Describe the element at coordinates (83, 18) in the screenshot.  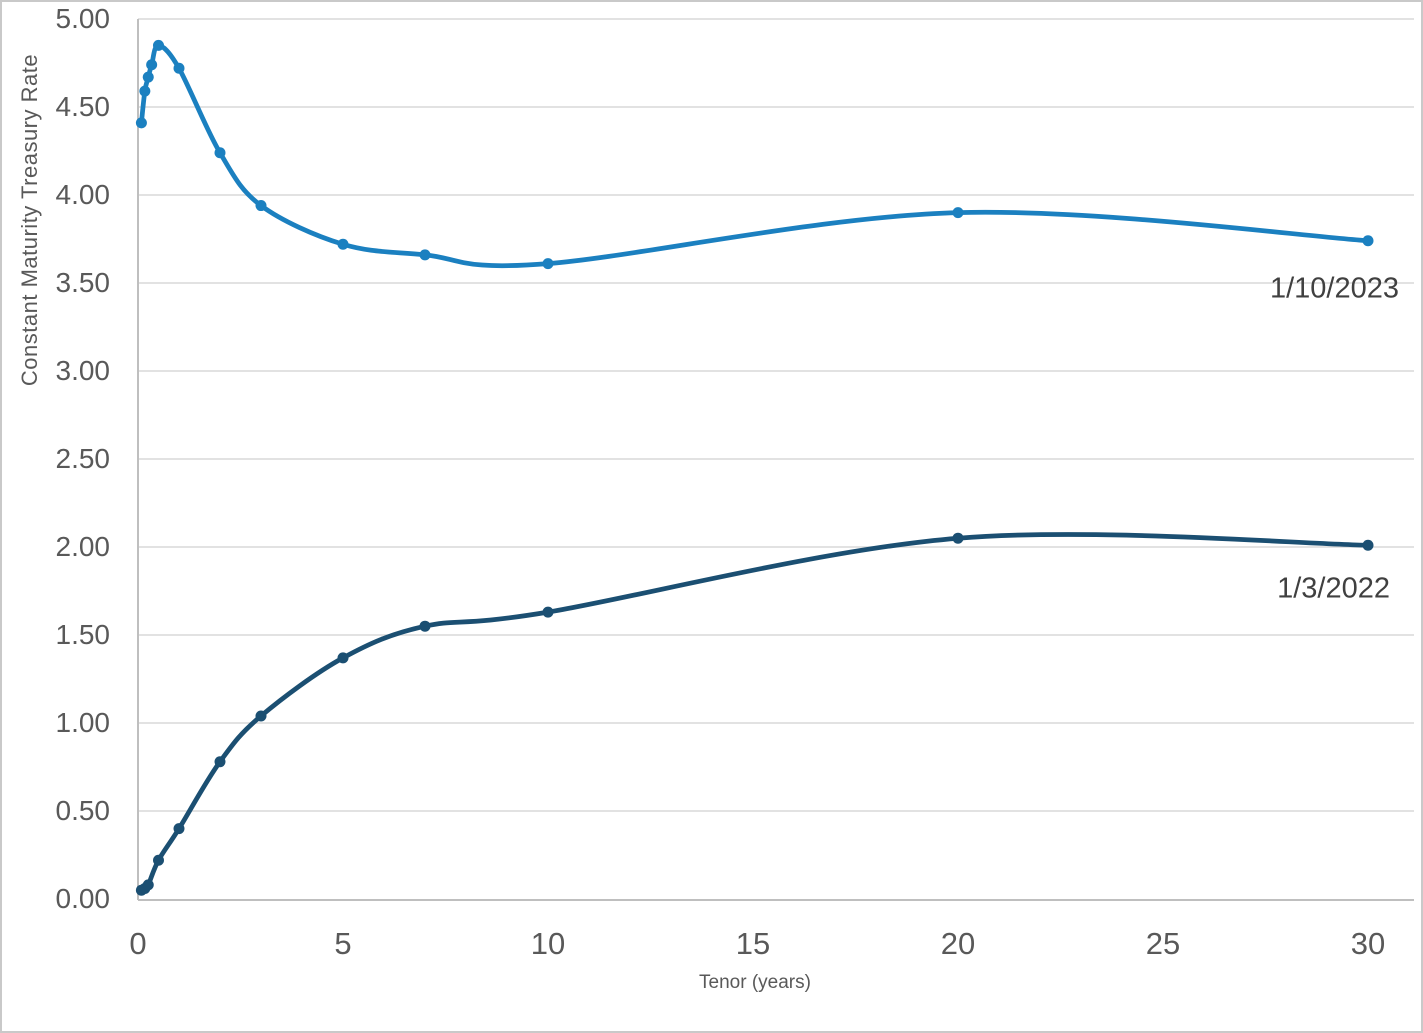
I see `y-tick-label: 5.00` at that location.